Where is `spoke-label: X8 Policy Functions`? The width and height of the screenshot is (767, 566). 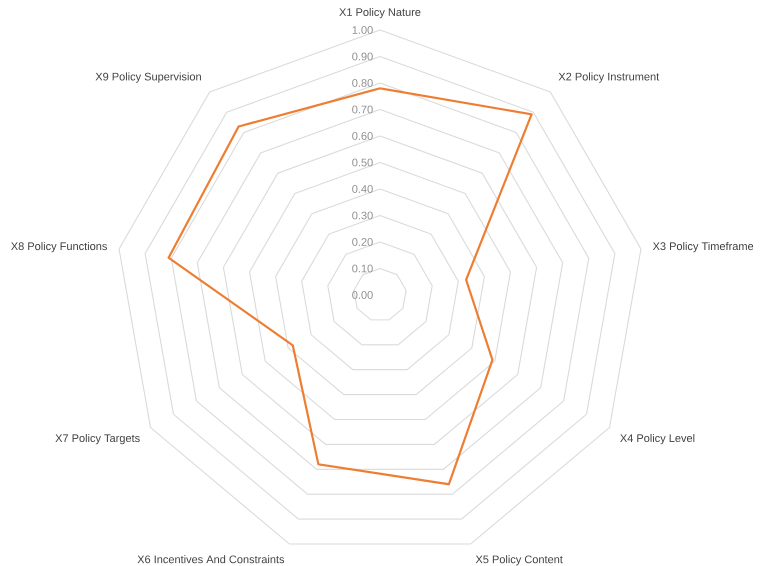
spoke-label: X8 Policy Functions is located at coordinates (59, 247).